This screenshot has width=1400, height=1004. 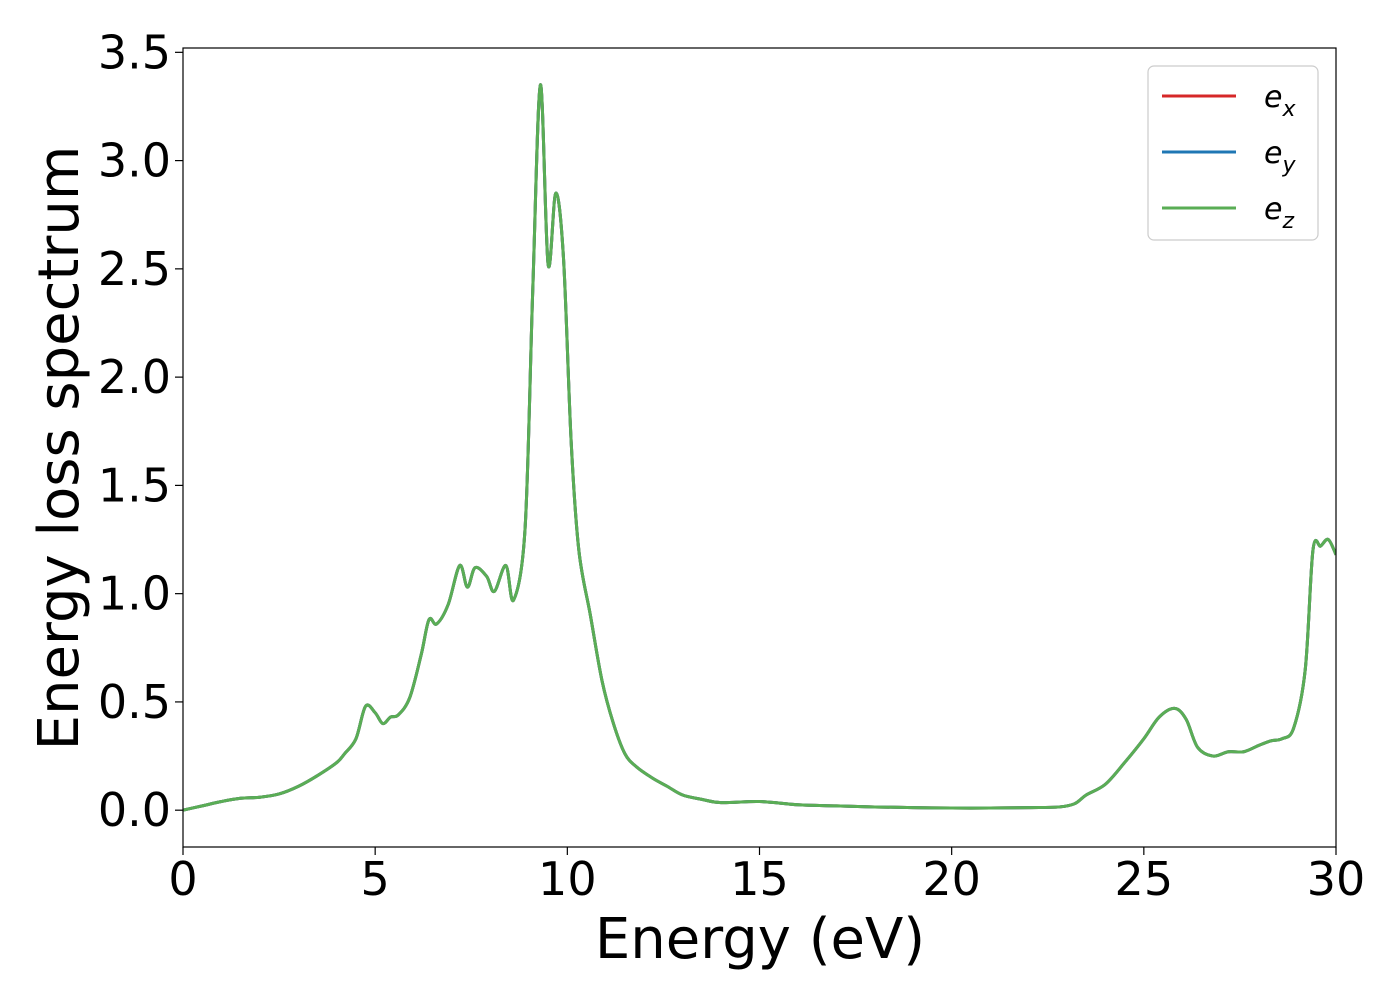 What do you see at coordinates (134, 269) in the screenshot?
I see `y-tick-label: 2.5` at bounding box center [134, 269].